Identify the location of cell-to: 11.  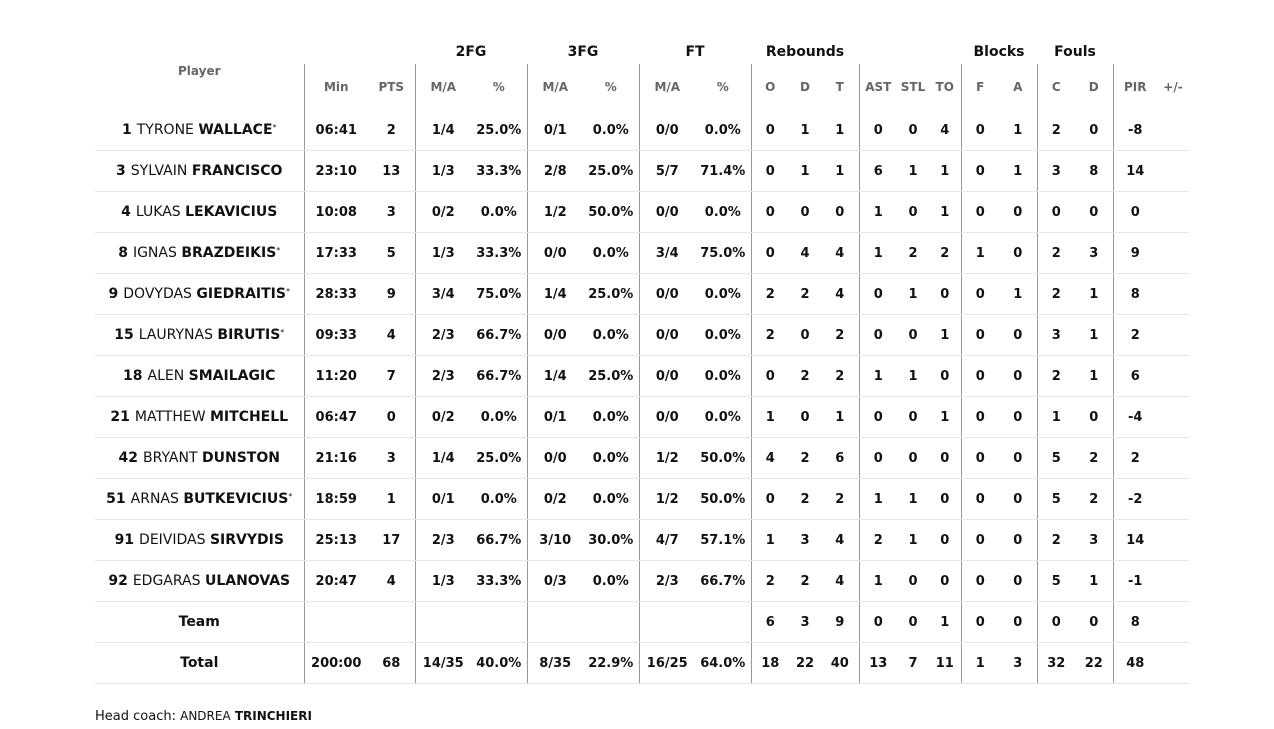
(945, 663).